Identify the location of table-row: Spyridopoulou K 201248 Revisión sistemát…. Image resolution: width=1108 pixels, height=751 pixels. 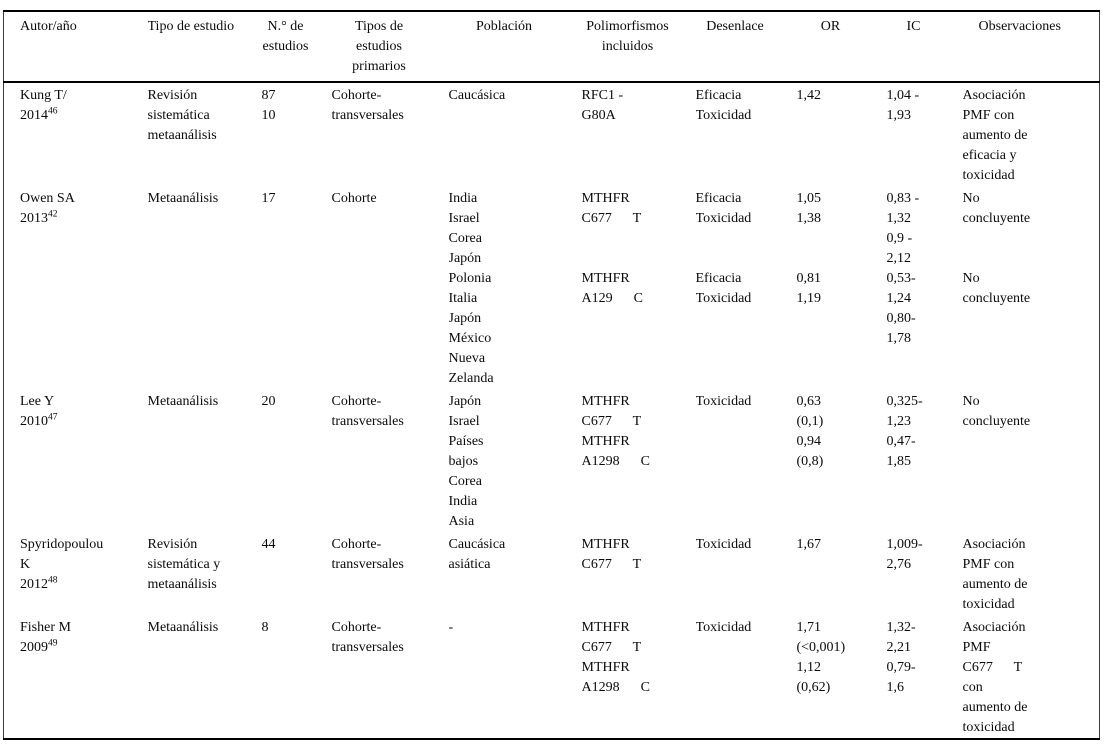
(552, 573).